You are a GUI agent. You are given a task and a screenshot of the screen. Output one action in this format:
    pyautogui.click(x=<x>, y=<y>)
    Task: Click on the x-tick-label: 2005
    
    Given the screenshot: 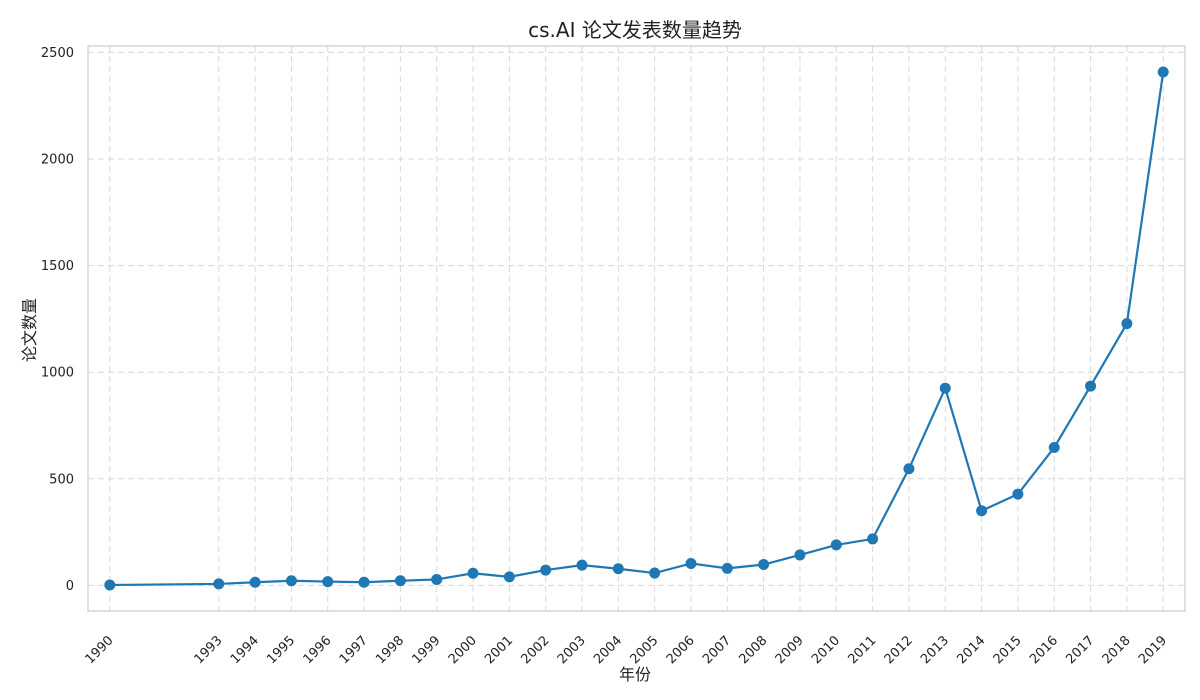 What is the action you would take?
    pyautogui.click(x=644, y=650)
    